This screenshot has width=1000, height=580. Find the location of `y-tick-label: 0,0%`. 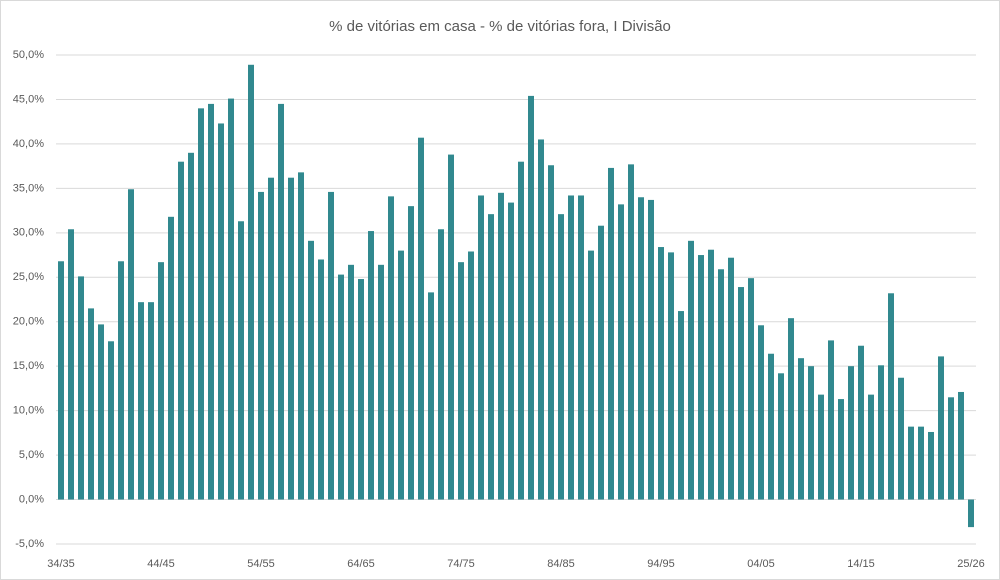

y-tick-label: 0,0% is located at coordinates (31, 499).